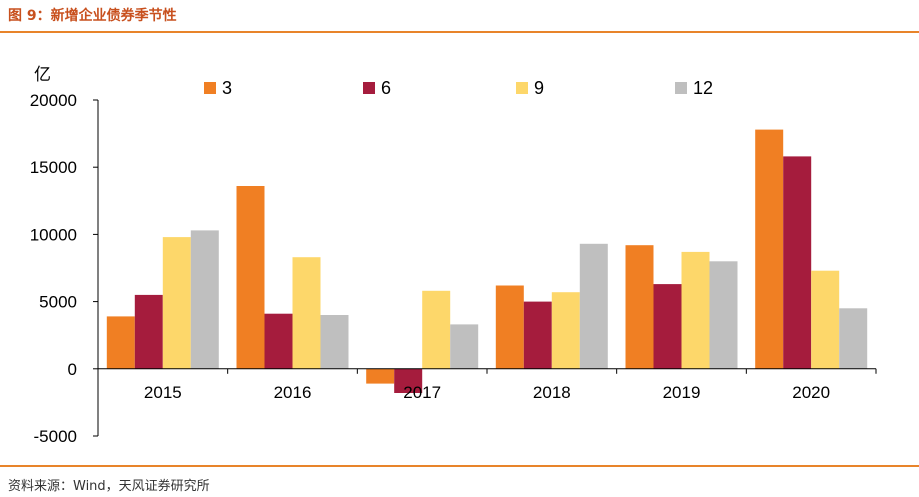 The width and height of the screenshot is (919, 497). I want to click on y-tick-label: 5000, so click(58, 302).